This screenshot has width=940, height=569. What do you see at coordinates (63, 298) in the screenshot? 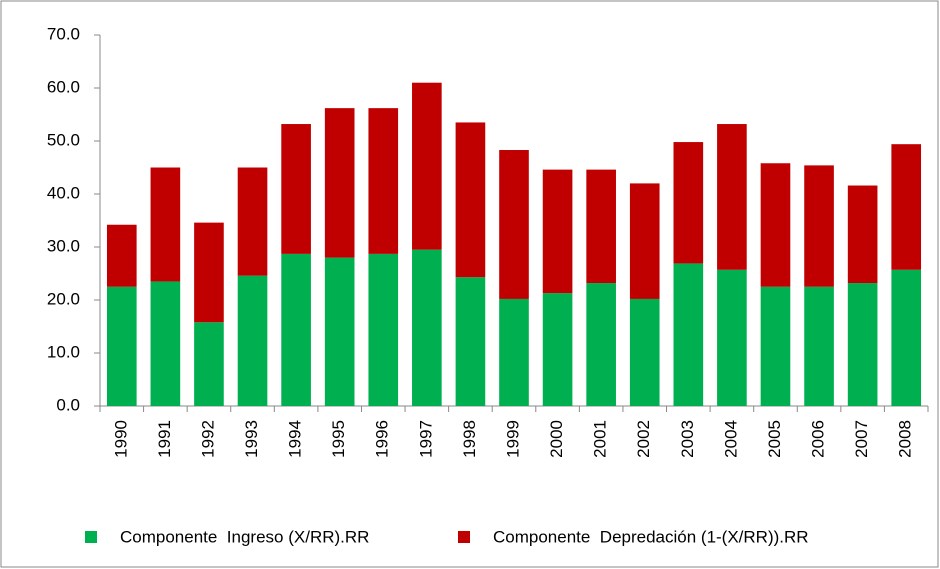
I see `y-tick-label: 20.0` at bounding box center [63, 298].